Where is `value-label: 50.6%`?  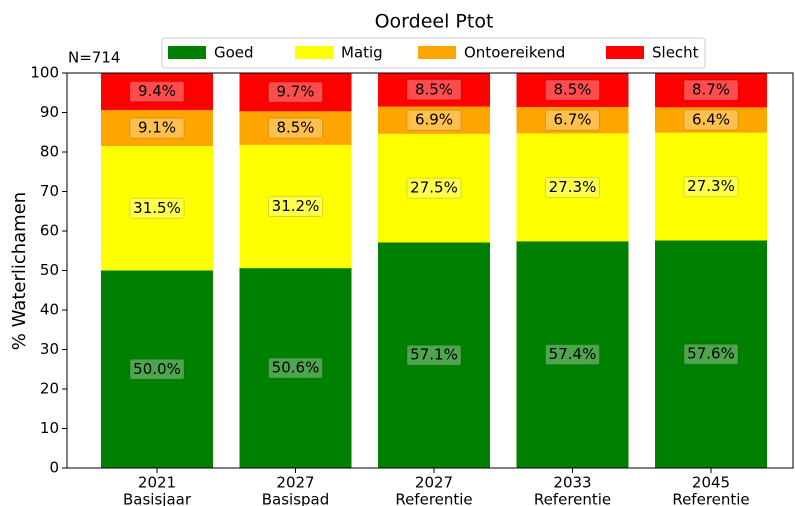
value-label: 50.6% is located at coordinates (296, 368).